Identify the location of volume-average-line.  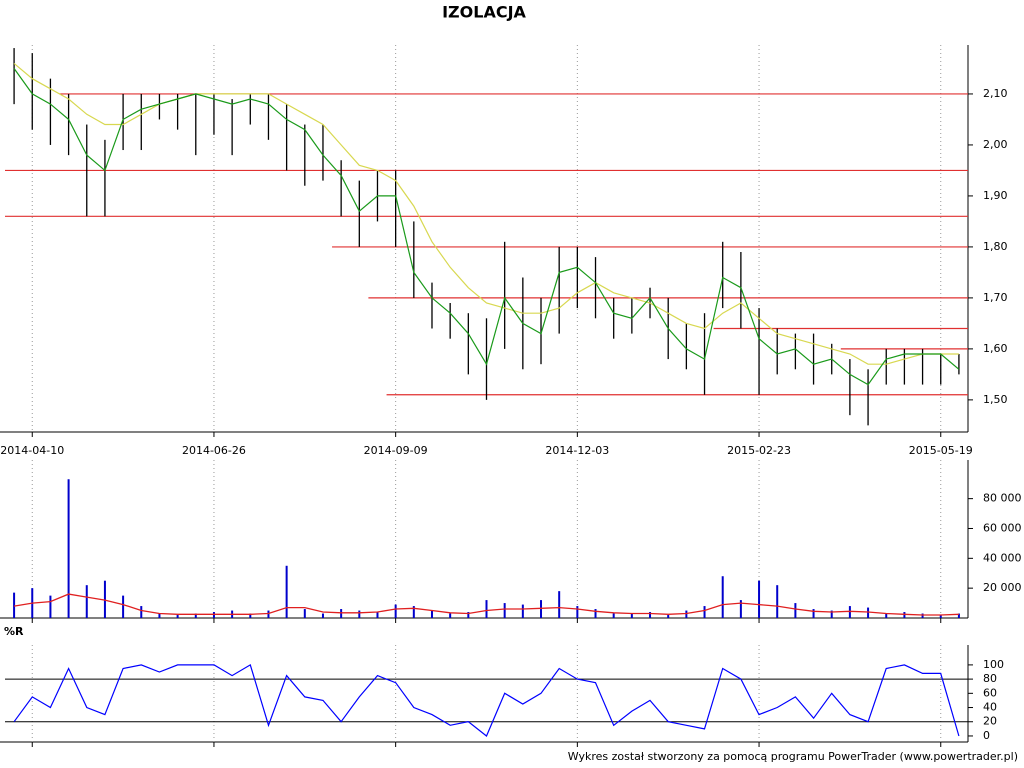
(486, 604).